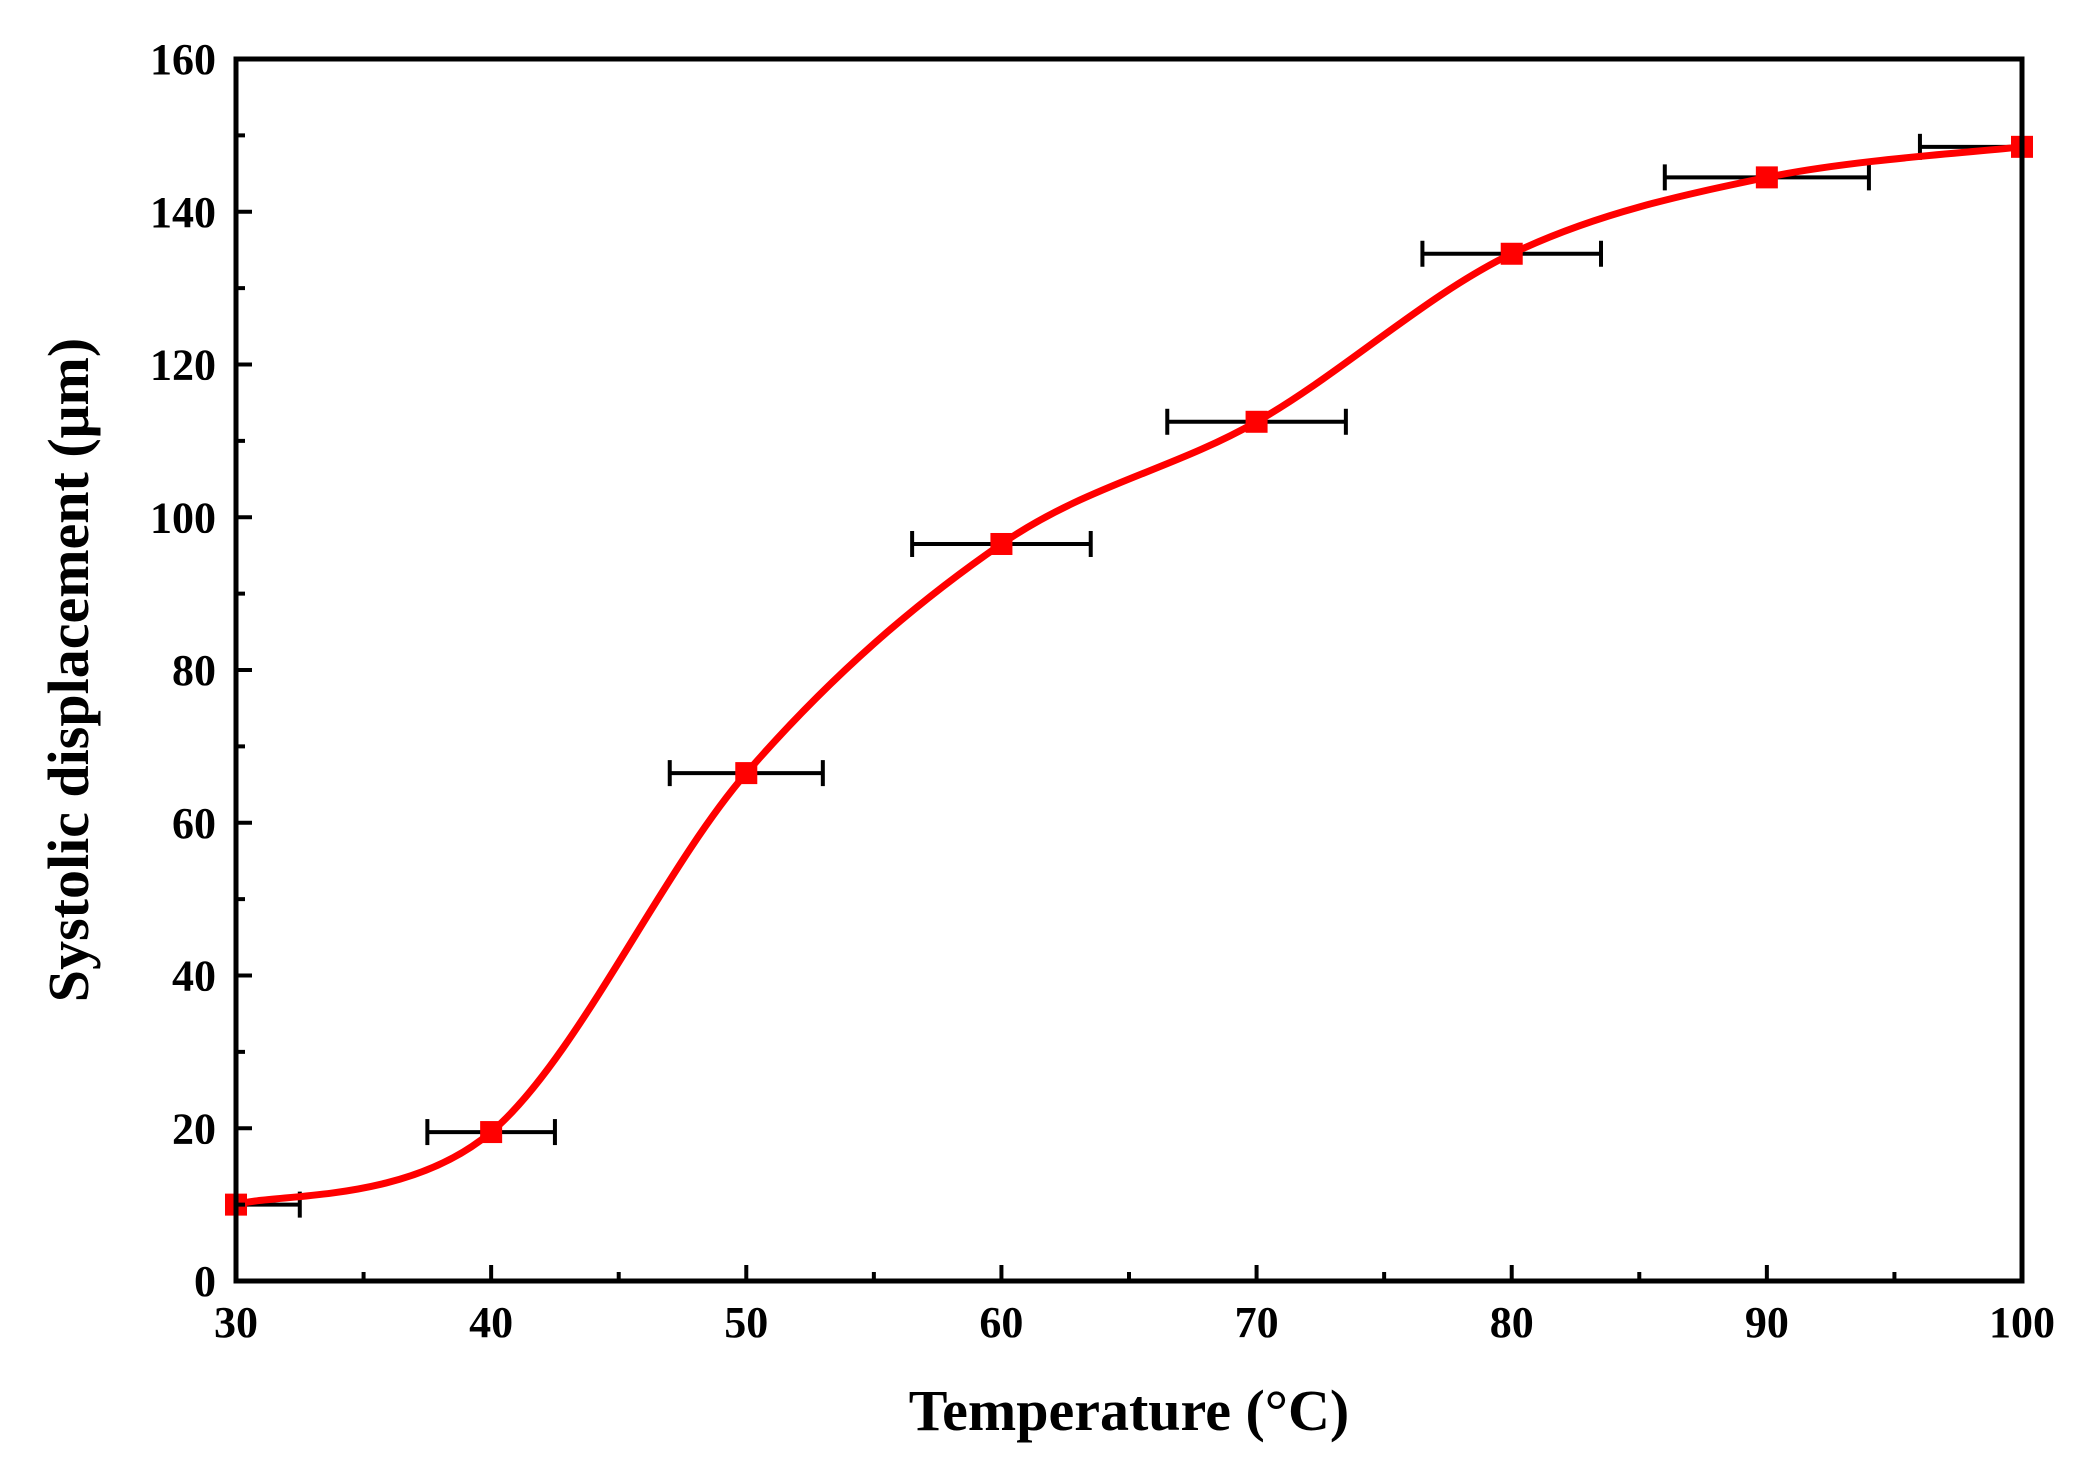  Describe the element at coordinates (1512, 1322) in the screenshot. I see `x-tick-label: 80` at that location.